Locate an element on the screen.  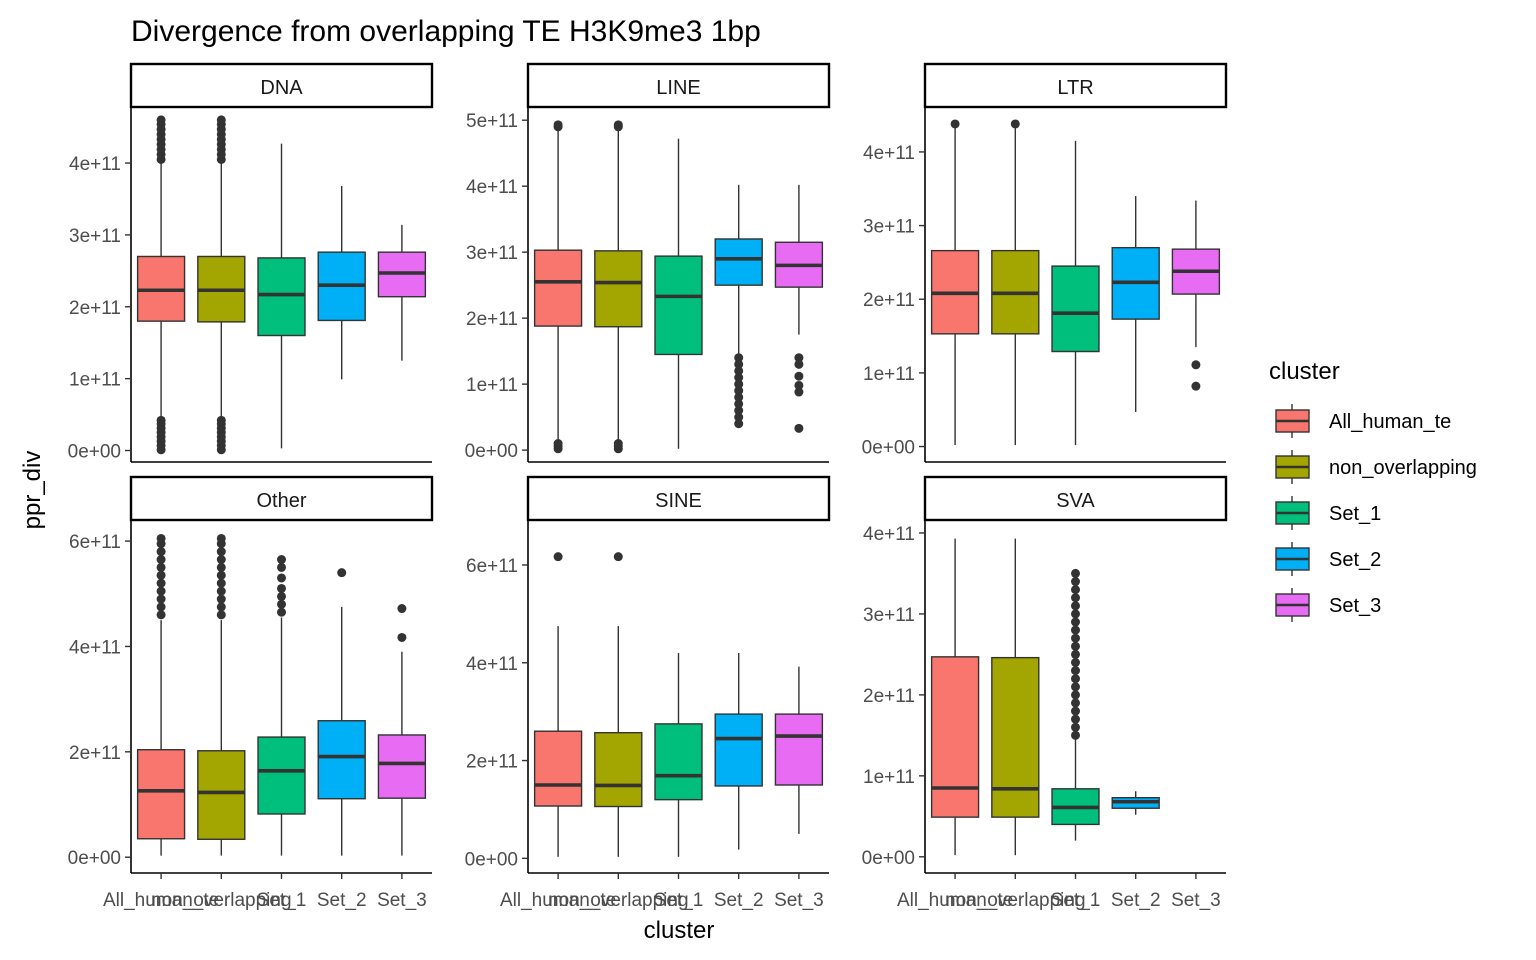
y-tick-label: 3e+11 is located at coordinates (492, 253).